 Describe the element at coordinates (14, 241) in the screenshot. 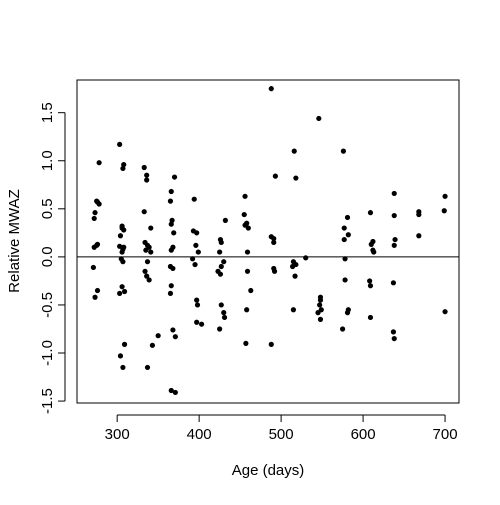

I see `y-axis-label: Relative MWAZ` at that location.